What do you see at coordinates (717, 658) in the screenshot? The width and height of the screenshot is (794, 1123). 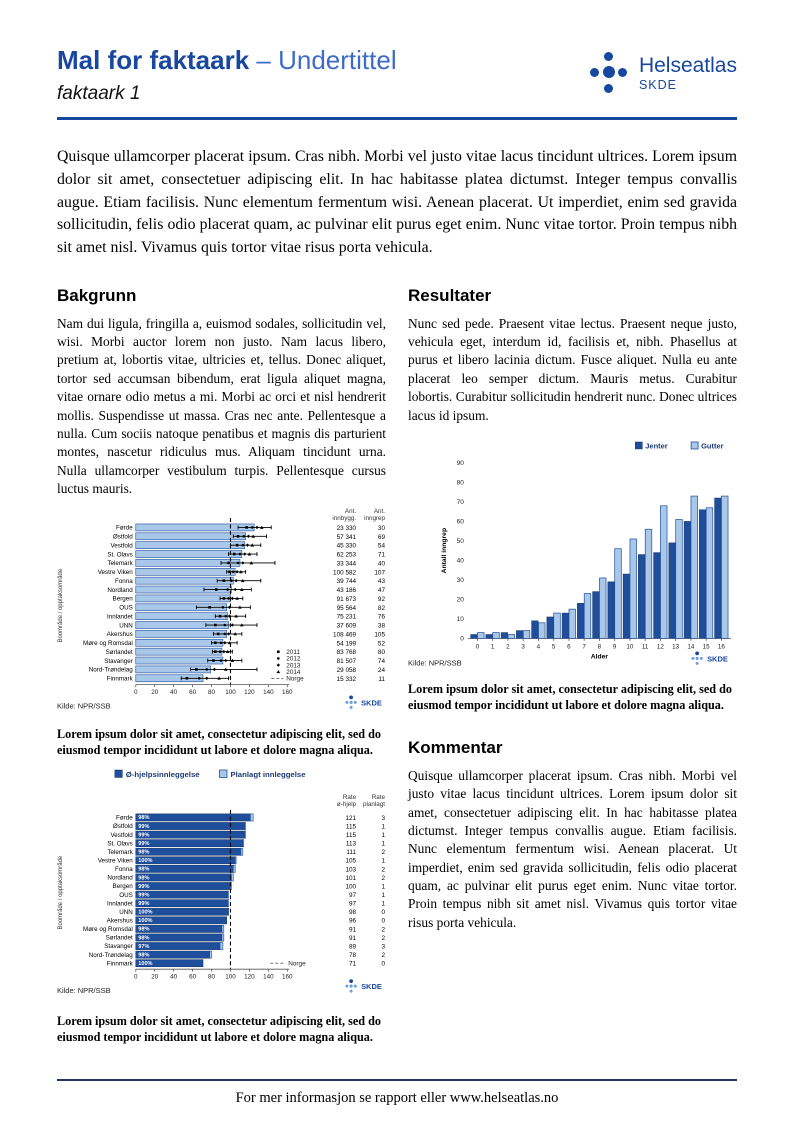 I see `svg-text: SKDE` at bounding box center [717, 658].